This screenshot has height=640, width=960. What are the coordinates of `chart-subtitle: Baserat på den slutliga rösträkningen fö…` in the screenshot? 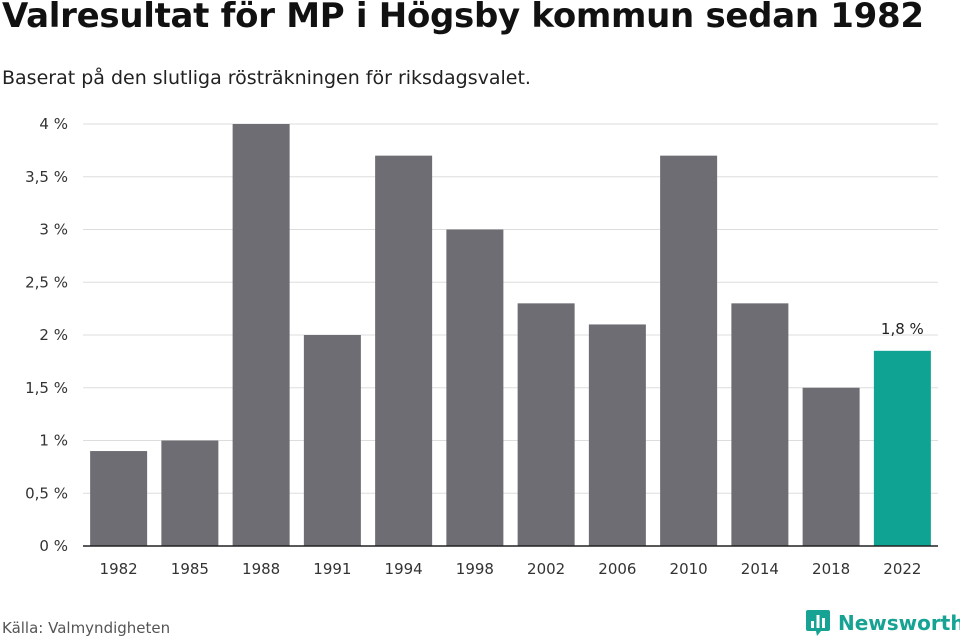 It's located at (266, 78).